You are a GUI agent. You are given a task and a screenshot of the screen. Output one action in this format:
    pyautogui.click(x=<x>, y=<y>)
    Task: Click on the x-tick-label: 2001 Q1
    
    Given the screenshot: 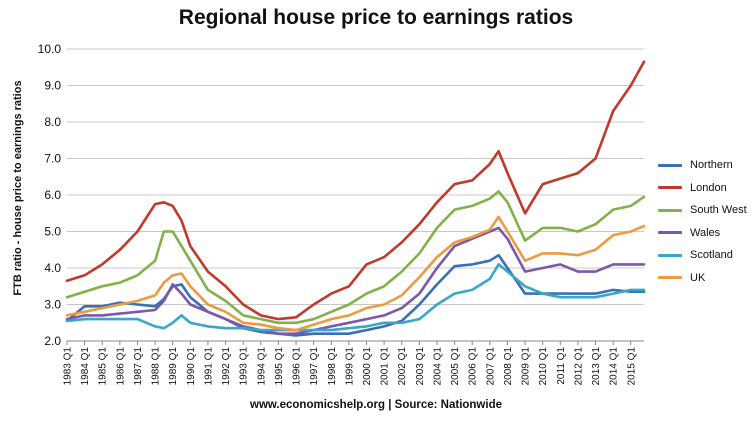 What is the action you would take?
    pyautogui.click(x=385, y=366)
    